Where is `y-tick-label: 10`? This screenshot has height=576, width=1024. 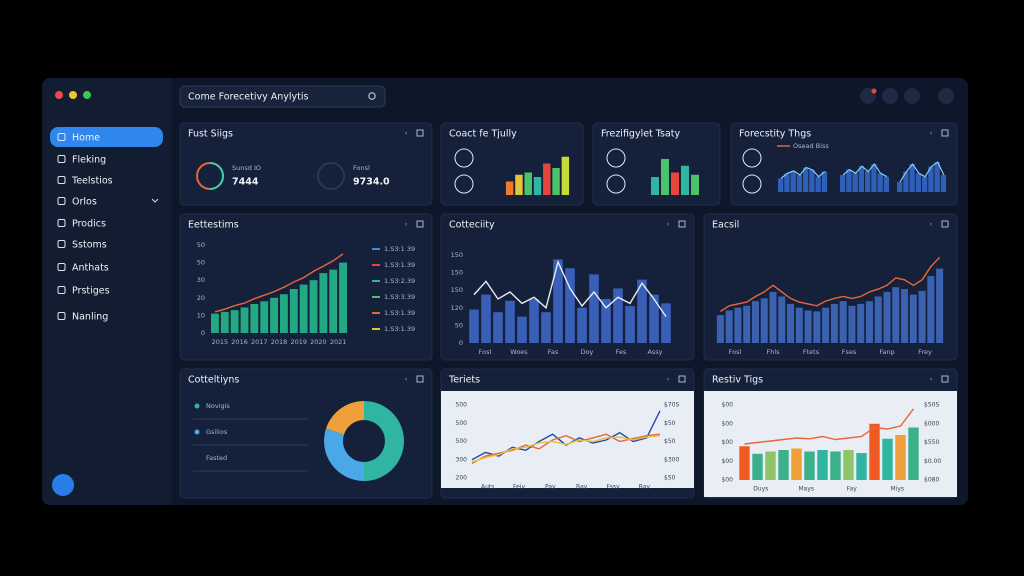
y-tick-label: 10 is located at coordinates (201, 315).